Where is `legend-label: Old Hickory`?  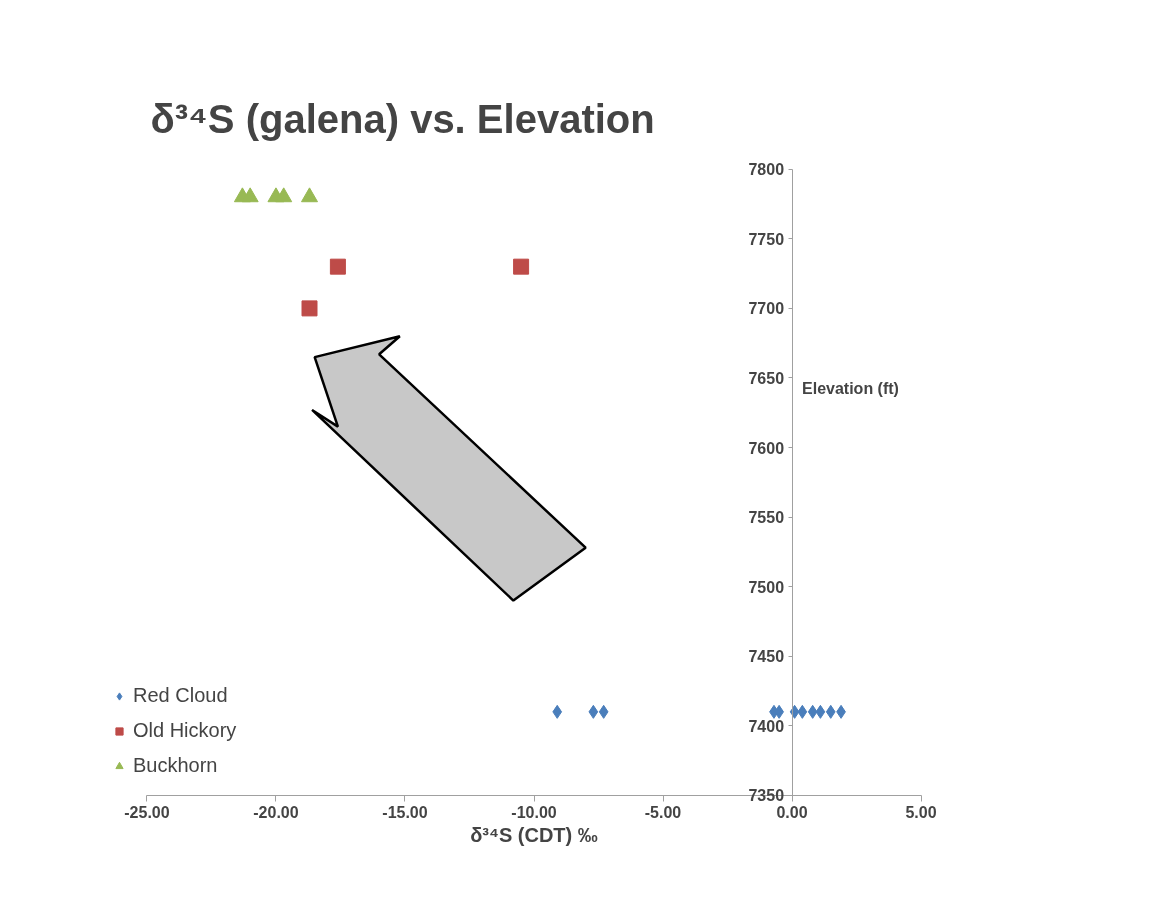
legend-label: Old Hickory is located at coordinates (185, 730).